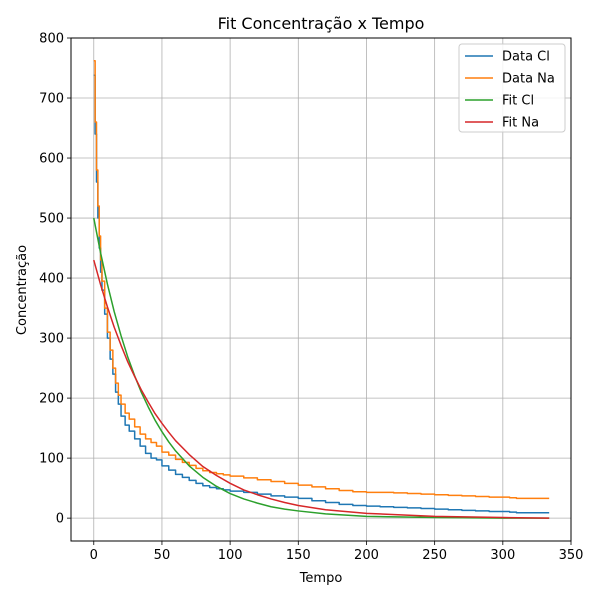 The height and width of the screenshot is (600, 600). I want to click on y-tick-label: 500, so click(51, 219).